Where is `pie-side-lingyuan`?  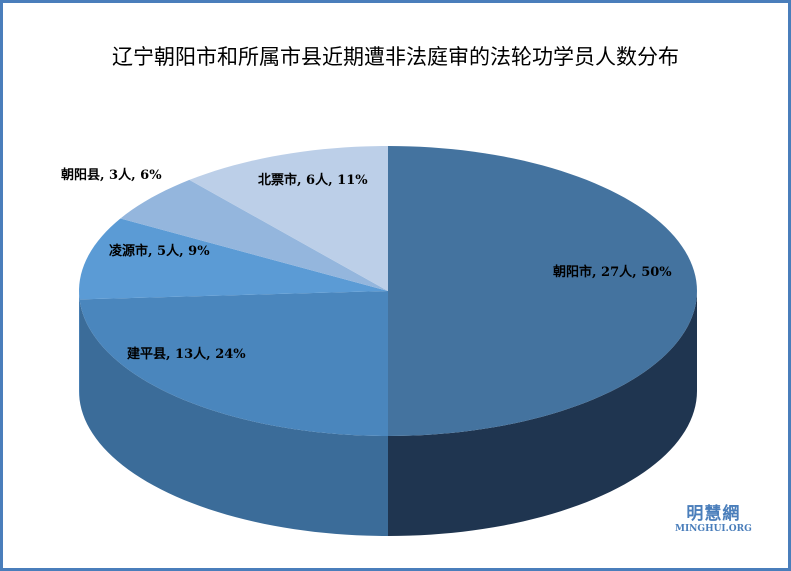
pie-side-lingyuan is located at coordinates (79, 345).